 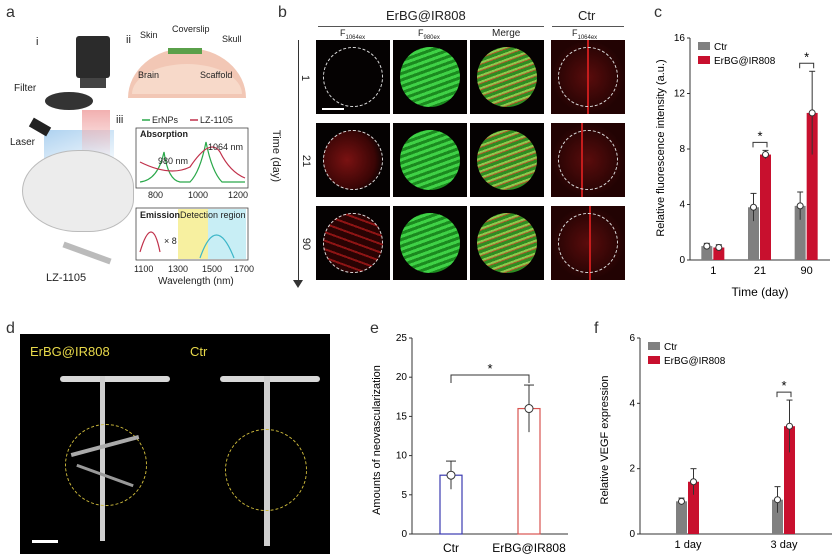 What do you see at coordinates (807, 271) in the screenshot?
I see `x-tick-label: 90` at bounding box center [807, 271].